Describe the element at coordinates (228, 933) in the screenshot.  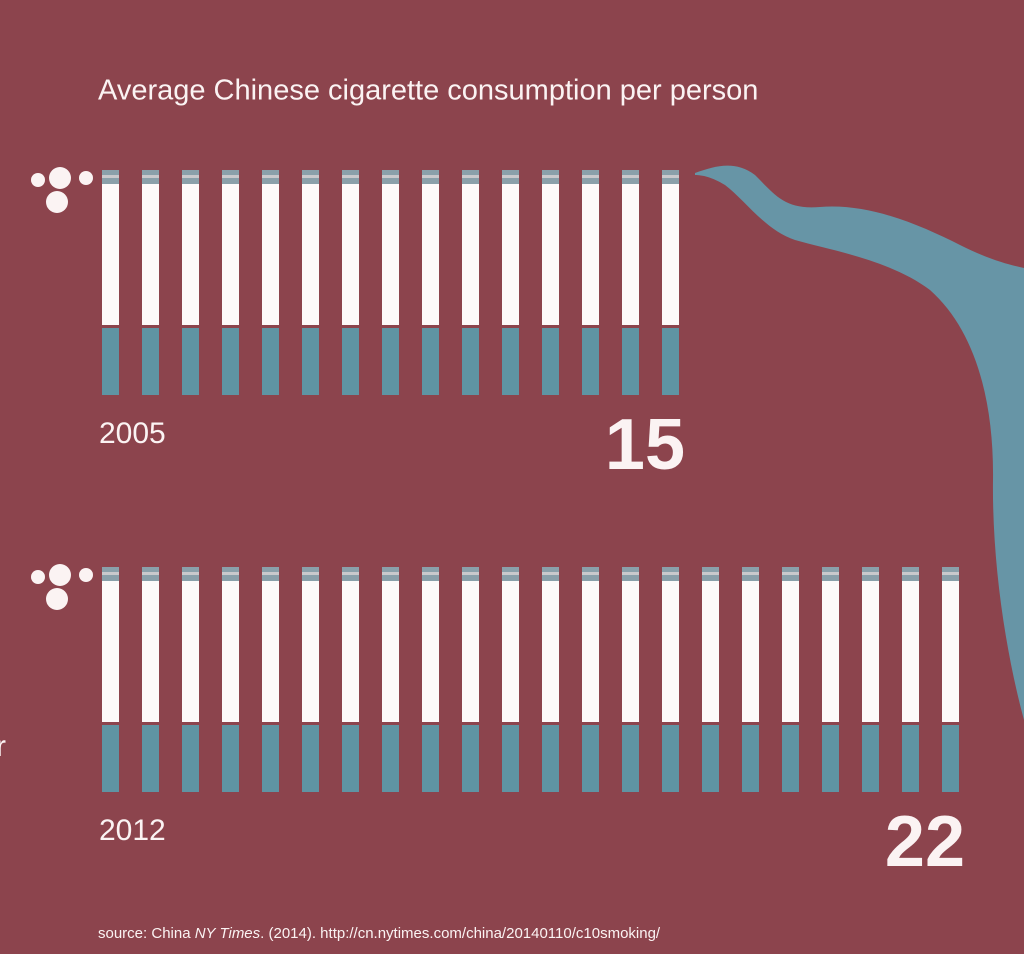
I see `source-text: NY Times` at that location.